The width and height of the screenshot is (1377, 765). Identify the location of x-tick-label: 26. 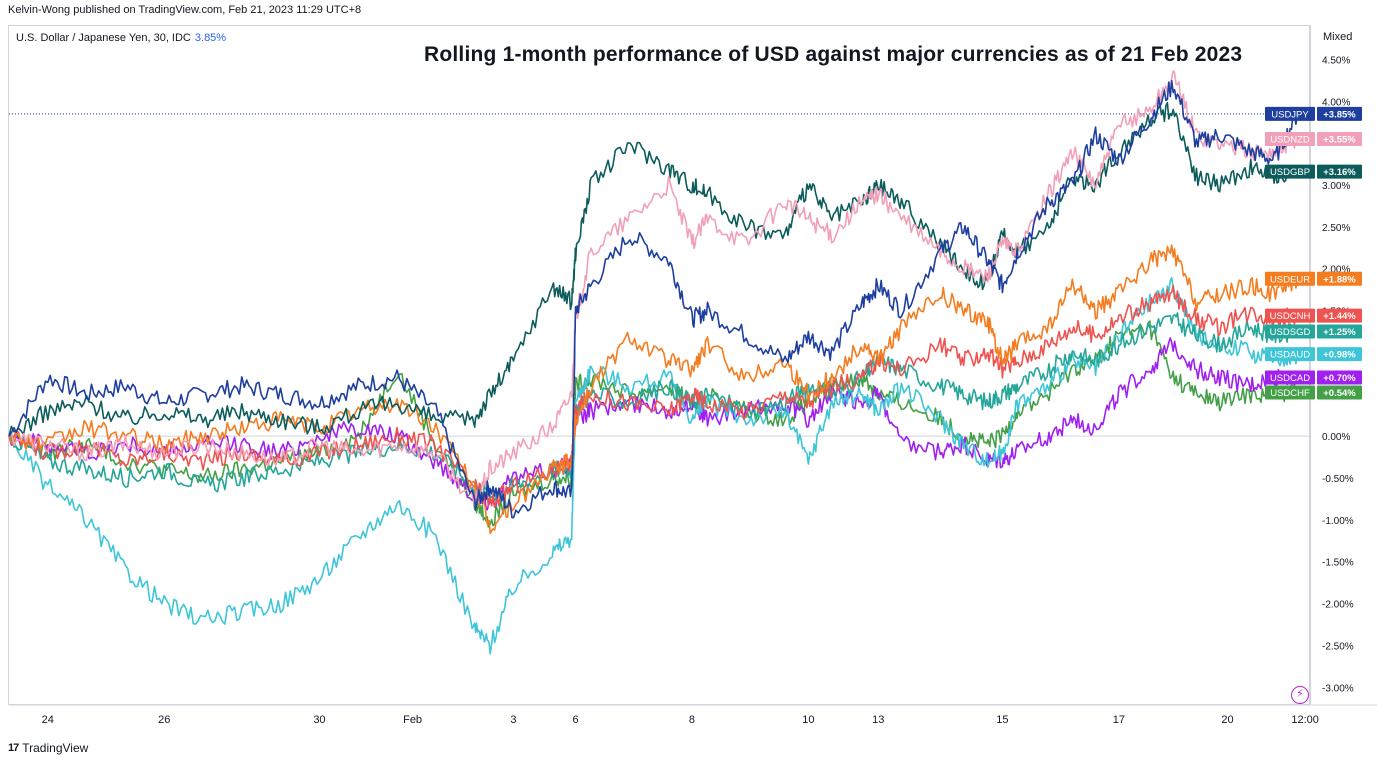
(164, 720).